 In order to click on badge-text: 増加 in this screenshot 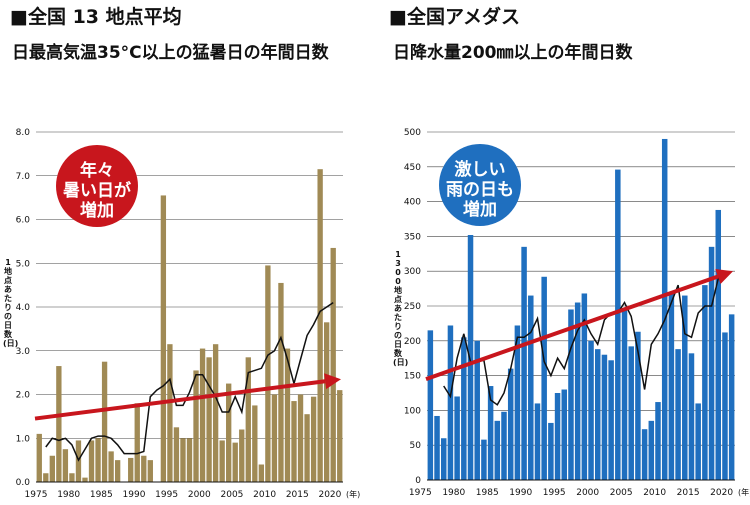, I will do `click(97, 210)`.